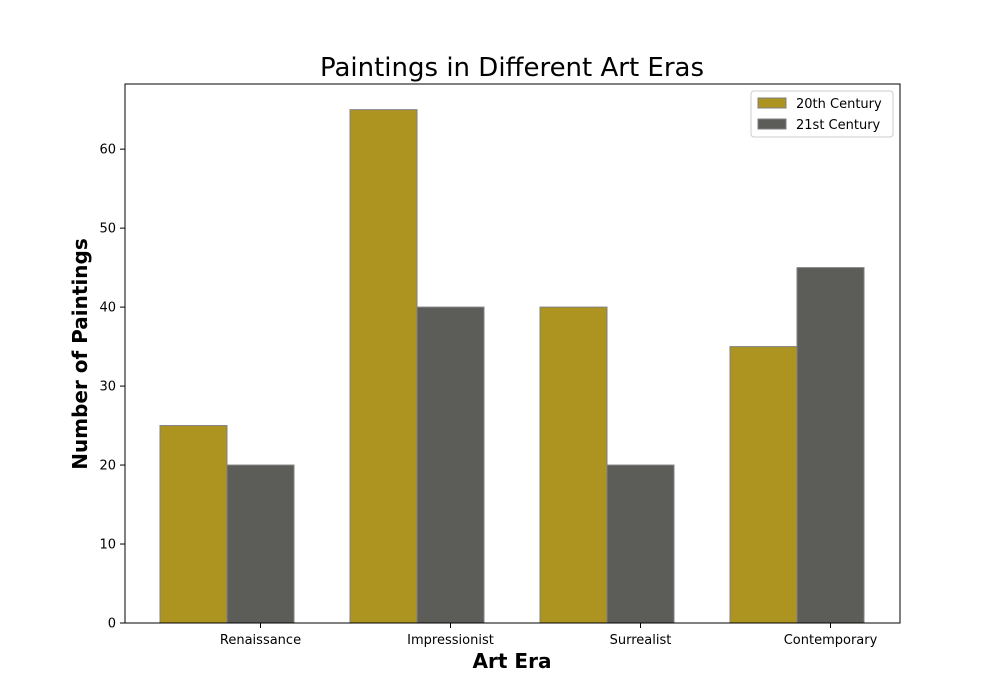  What do you see at coordinates (831, 640) in the screenshot?
I see `x-tick-label: Contemporary` at bounding box center [831, 640].